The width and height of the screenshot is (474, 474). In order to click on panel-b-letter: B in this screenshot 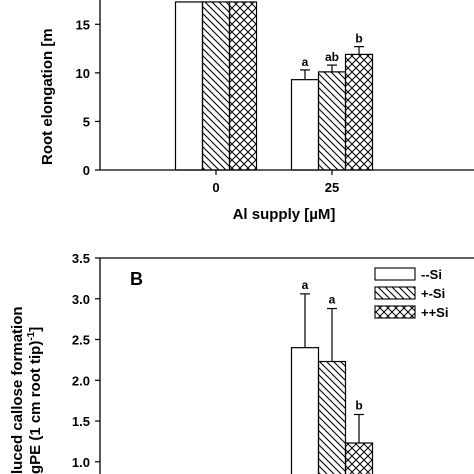, I will do `click(136, 279)`.